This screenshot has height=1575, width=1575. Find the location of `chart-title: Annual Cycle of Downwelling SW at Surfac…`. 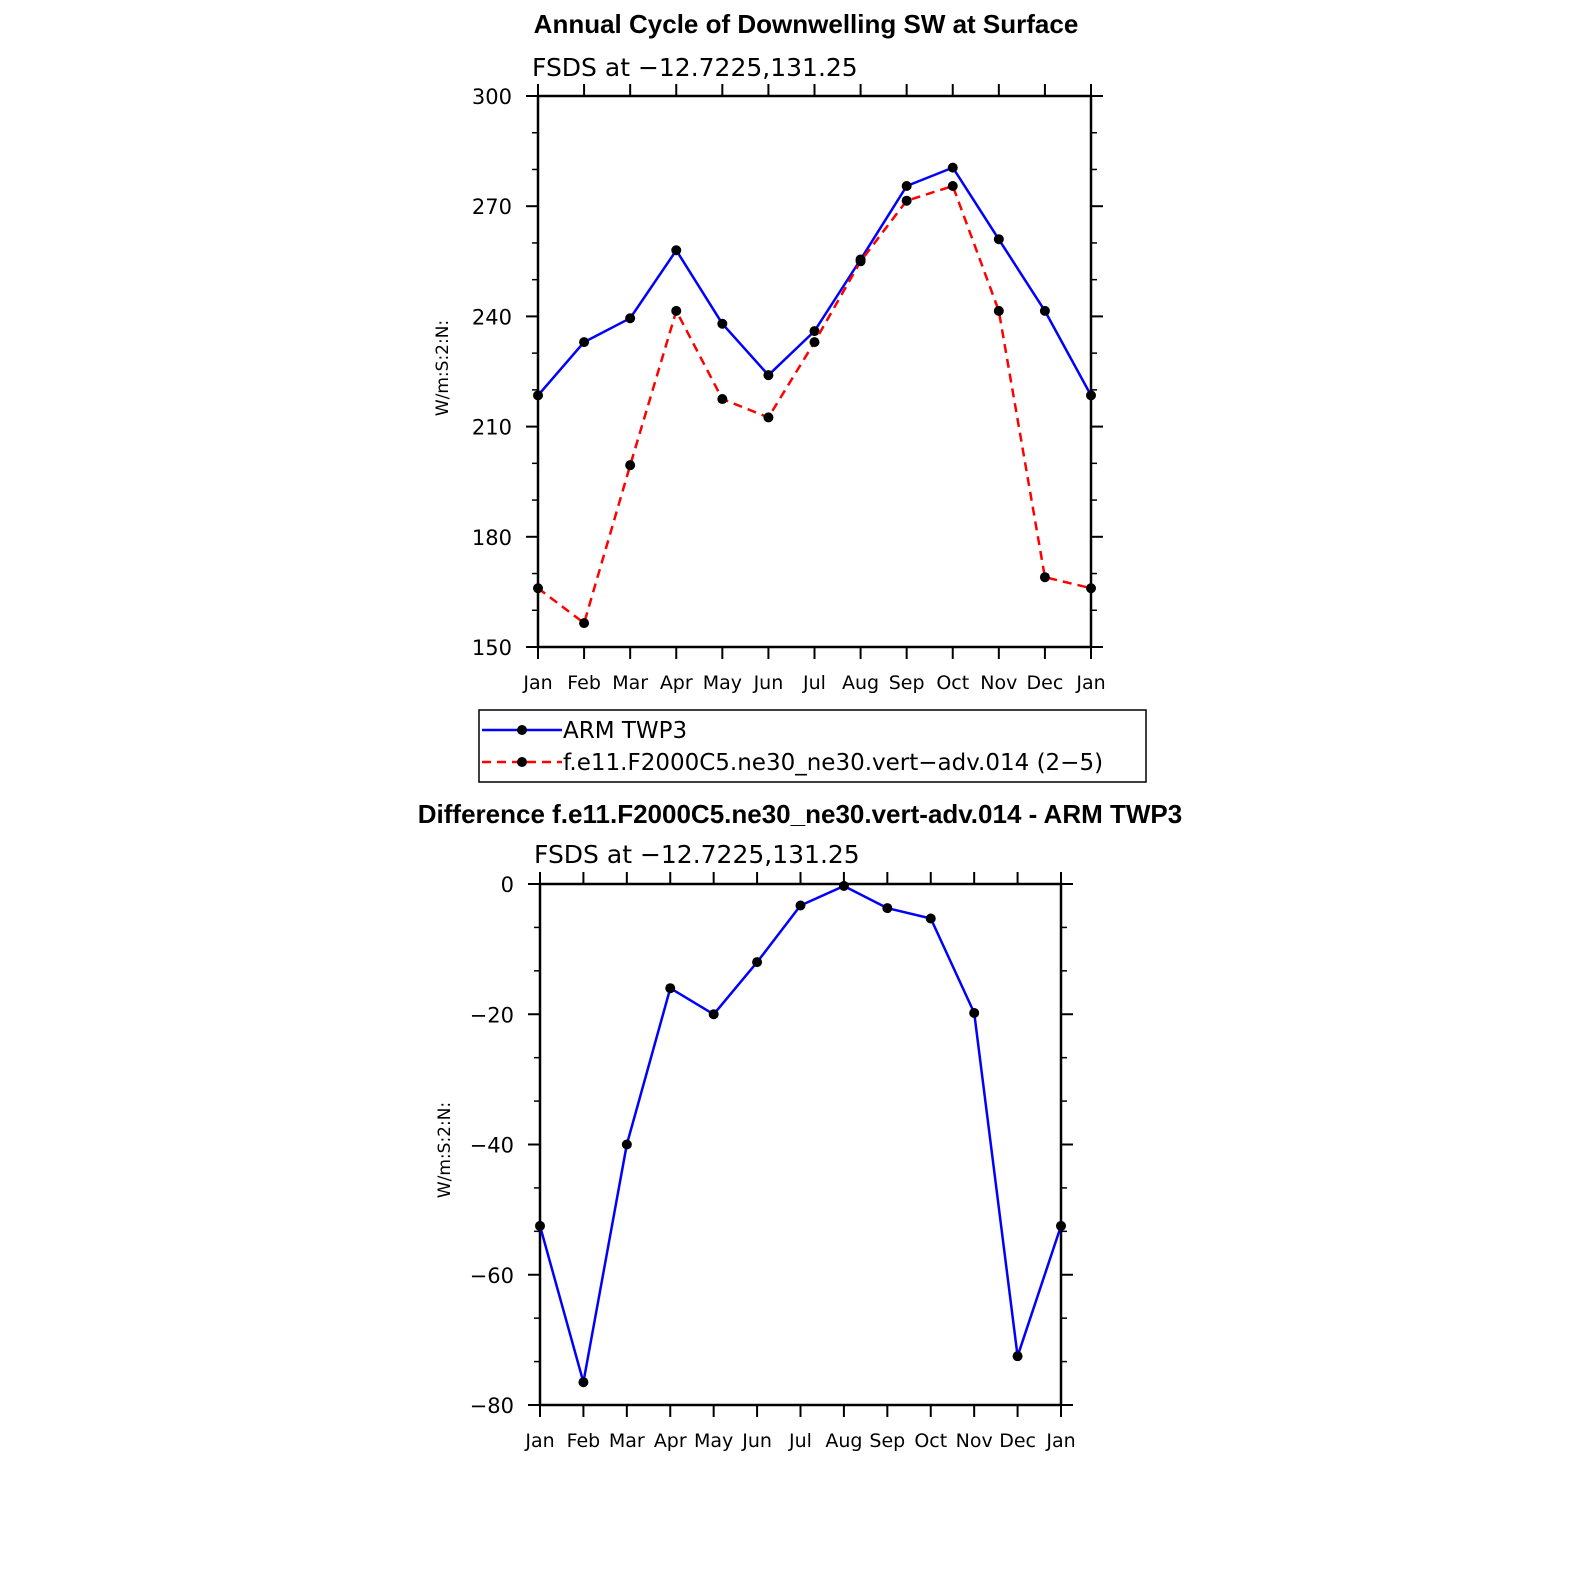

chart-title: Annual Cycle of Downwelling SW at Surfac… is located at coordinates (806, 24).